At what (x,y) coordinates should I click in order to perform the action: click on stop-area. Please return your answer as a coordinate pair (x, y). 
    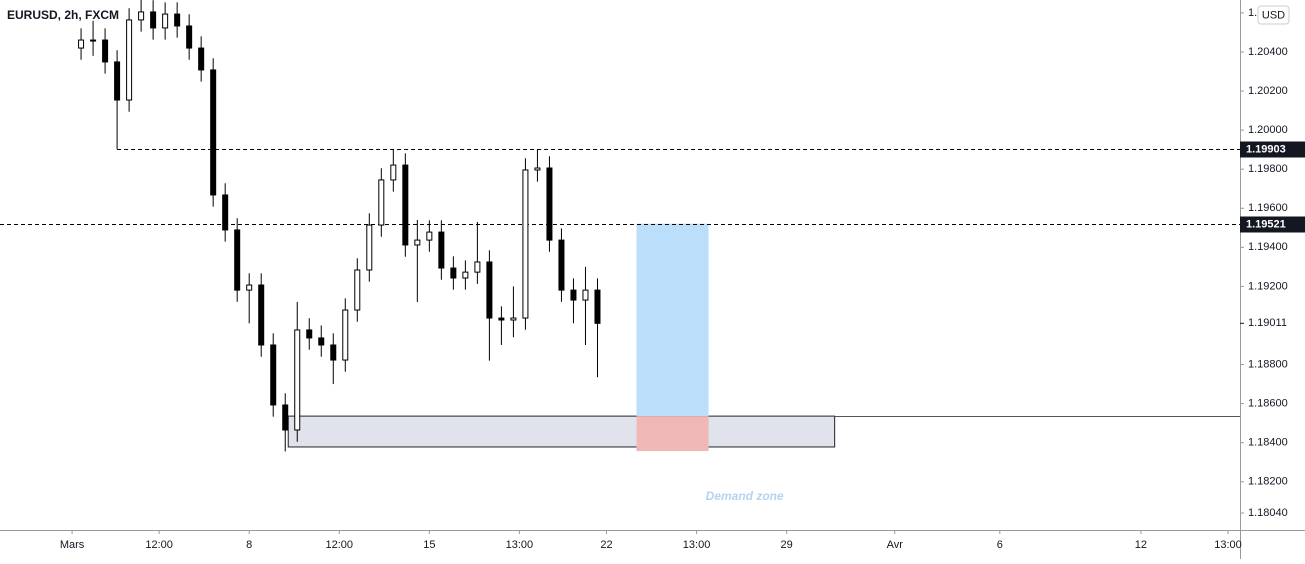
    Looking at the image, I should click on (672, 434).